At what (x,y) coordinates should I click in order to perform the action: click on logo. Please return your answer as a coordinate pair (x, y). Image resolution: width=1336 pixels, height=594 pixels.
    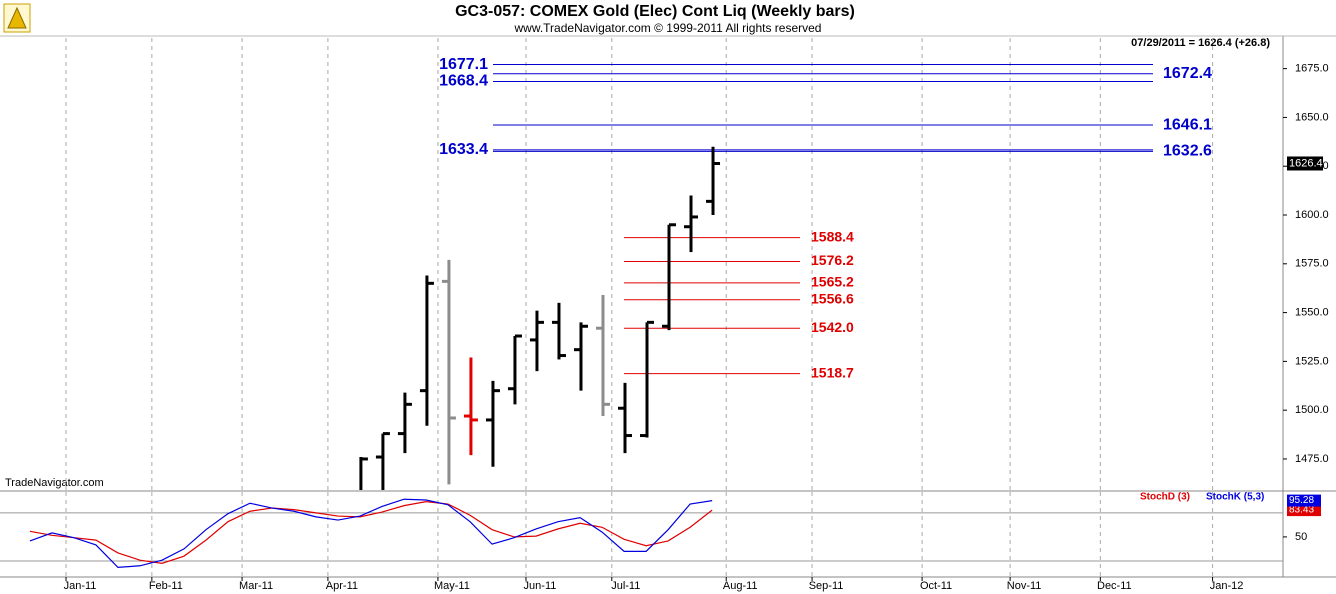
    Looking at the image, I should click on (17, 18).